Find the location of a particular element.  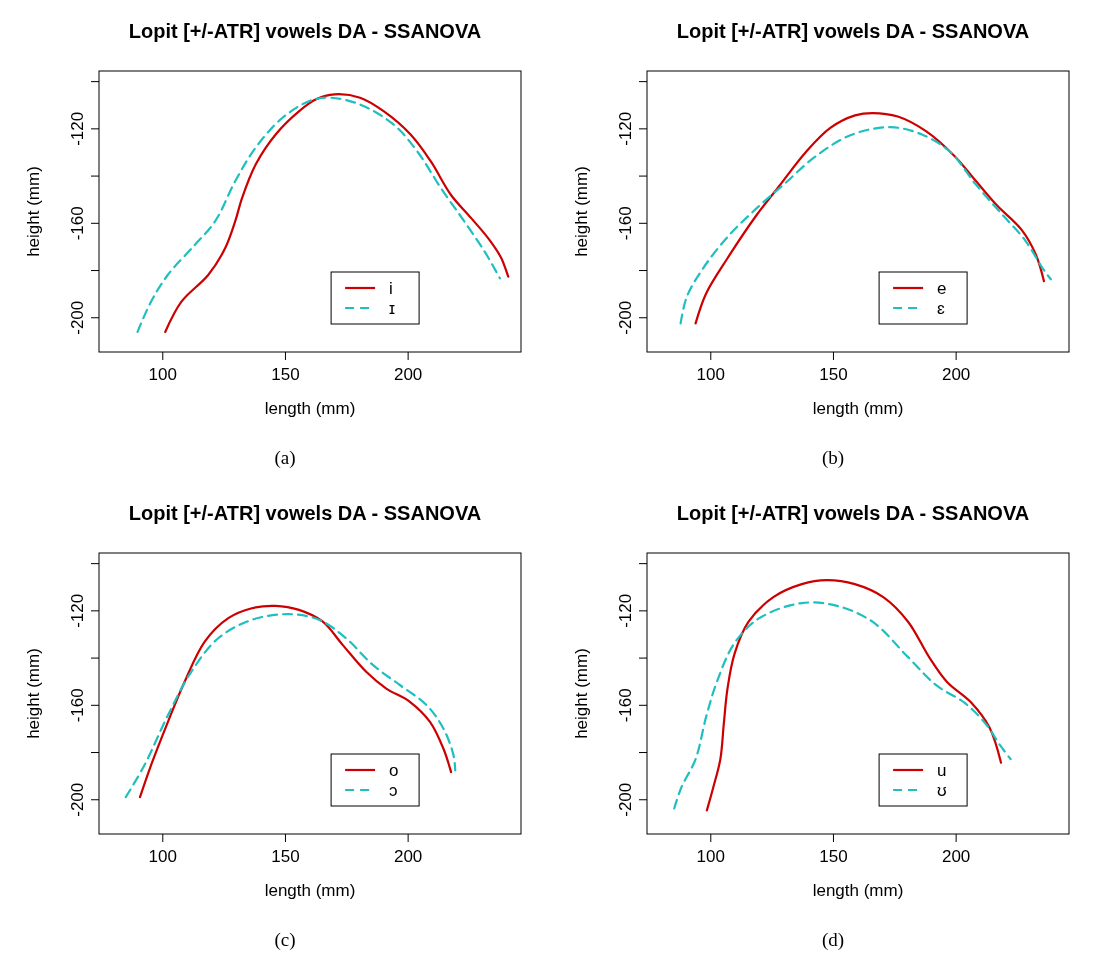

legend-label: i is located at coordinates (391, 288).